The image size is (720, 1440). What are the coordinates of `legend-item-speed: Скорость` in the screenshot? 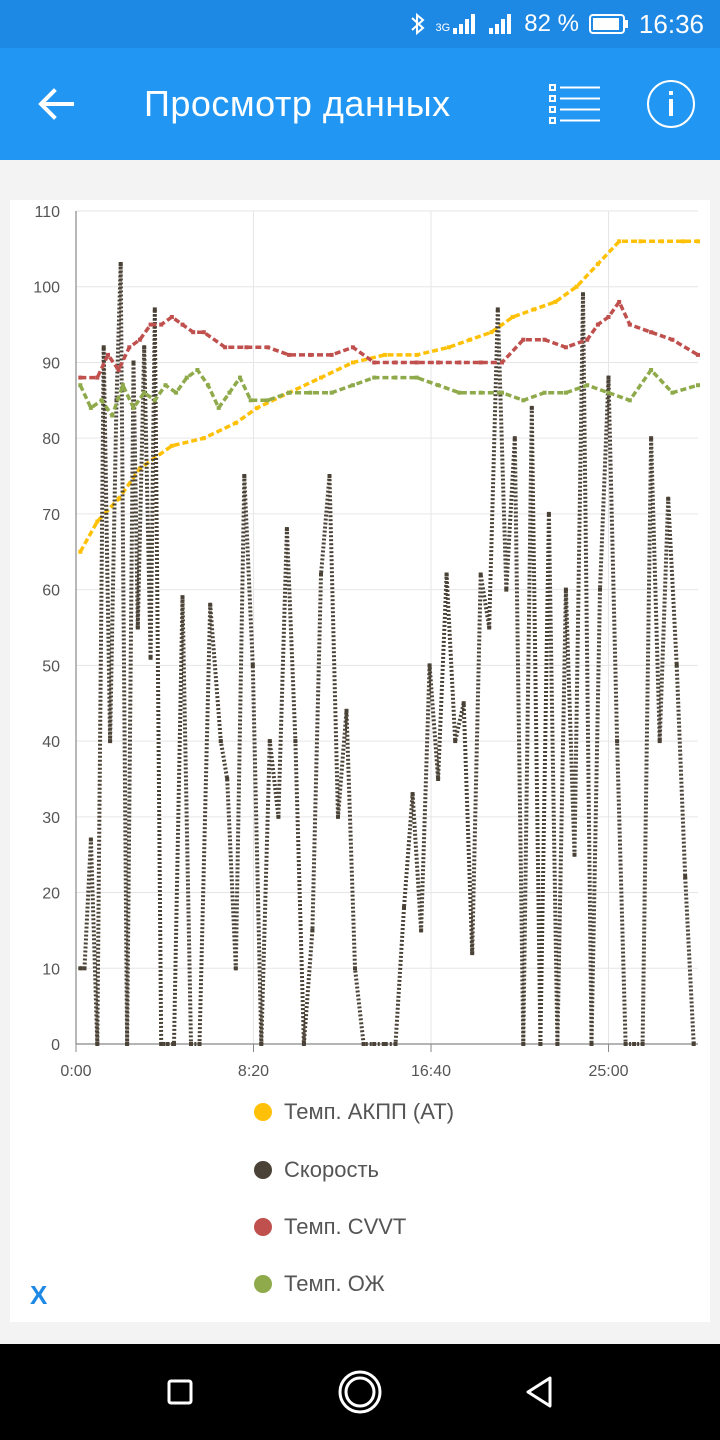 It's located at (404, 1170).